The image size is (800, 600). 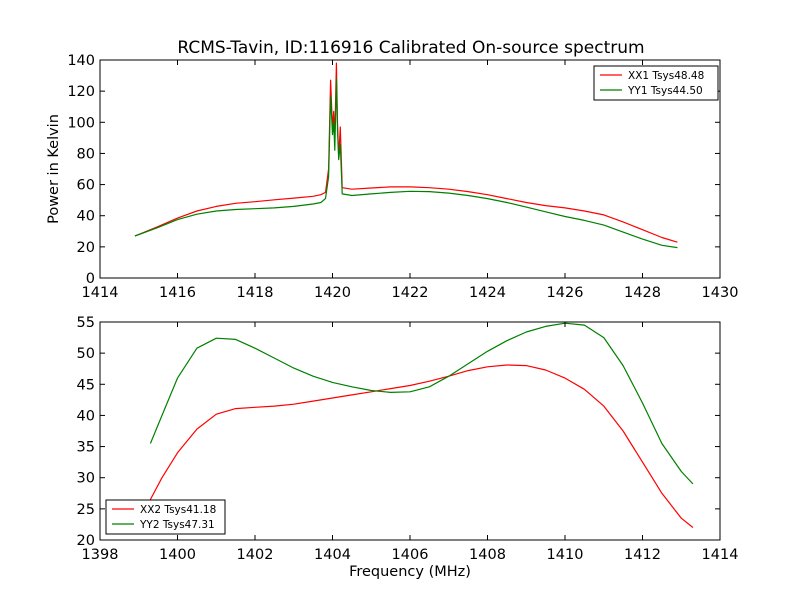 I want to click on x-tick-label: 1412, so click(x=642, y=555).